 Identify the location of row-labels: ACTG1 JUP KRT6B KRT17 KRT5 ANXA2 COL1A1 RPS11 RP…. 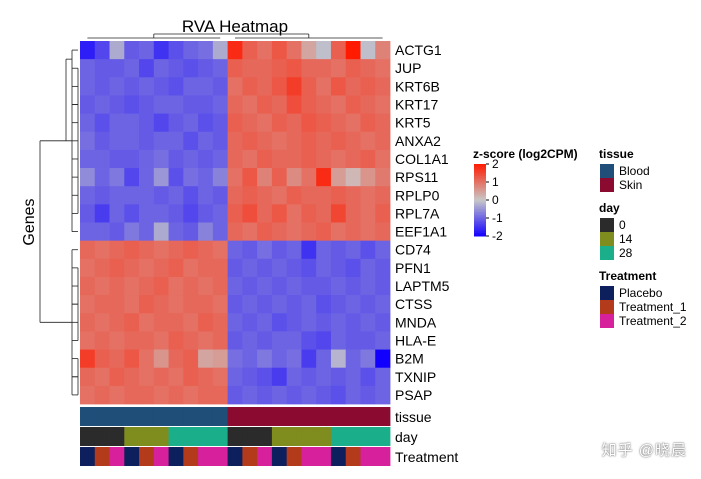
(422, 222).